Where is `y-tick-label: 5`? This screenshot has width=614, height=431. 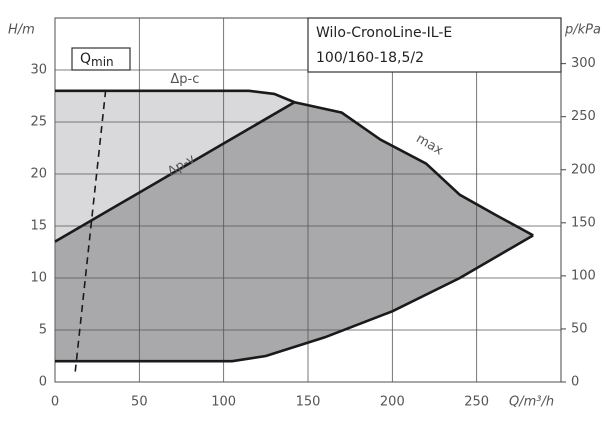
y-tick-label: 5 is located at coordinates (43, 330).